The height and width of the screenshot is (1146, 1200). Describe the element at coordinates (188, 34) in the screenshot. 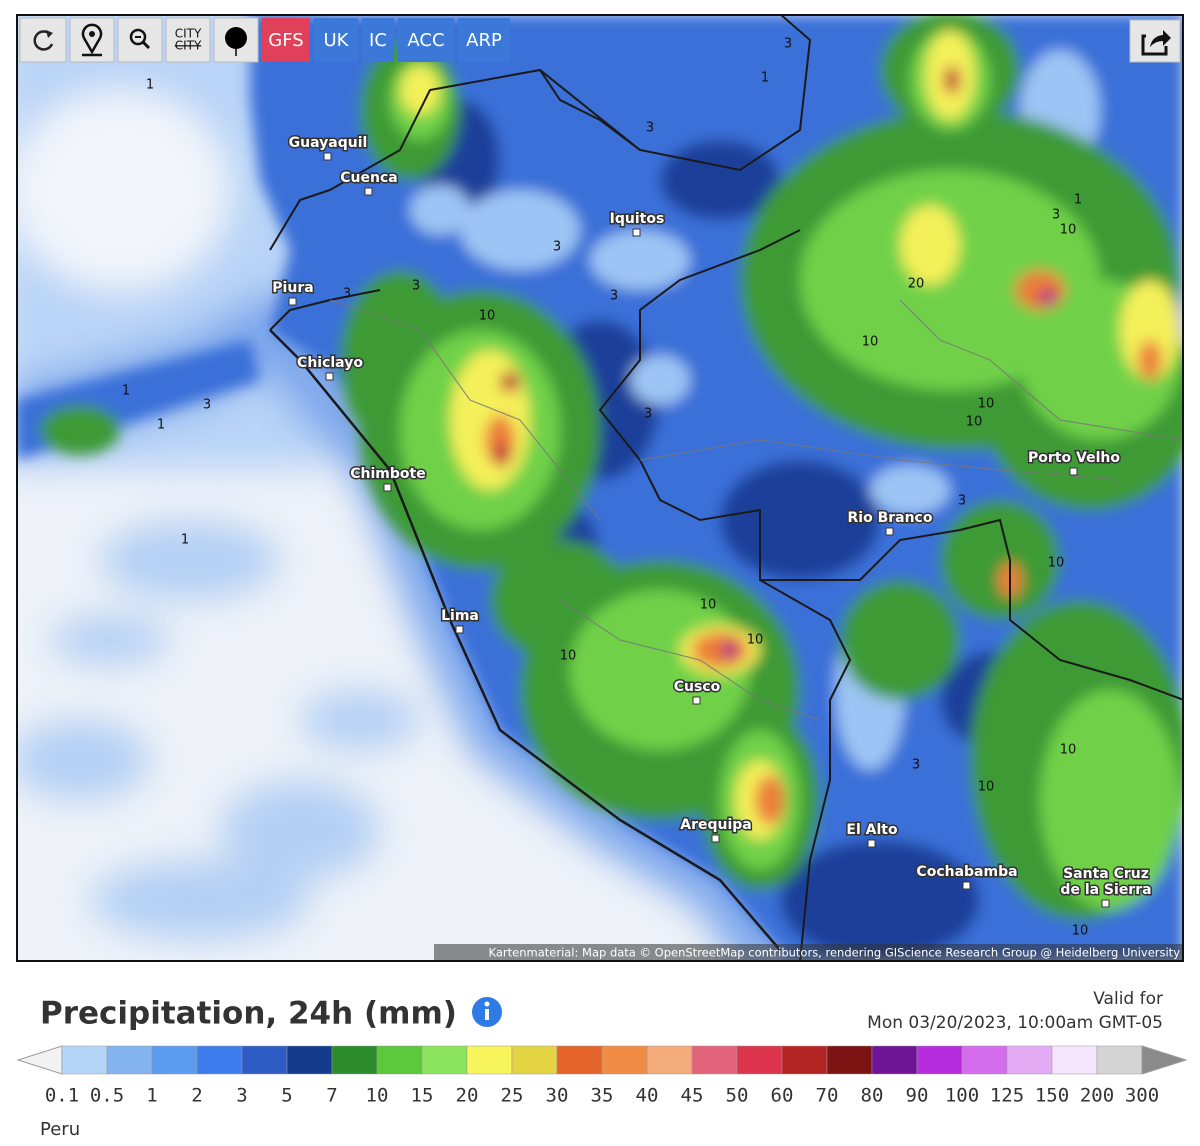

I see `city-label: CITY` at that location.